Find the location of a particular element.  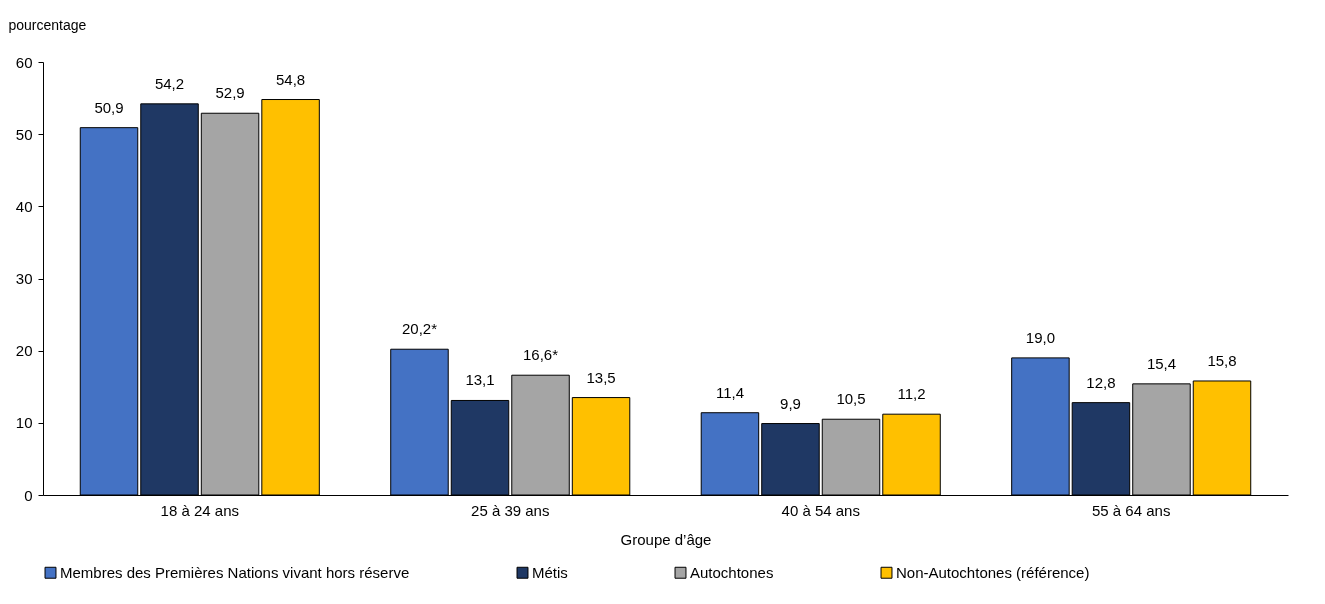

data-label: 20,2* is located at coordinates (419, 329).